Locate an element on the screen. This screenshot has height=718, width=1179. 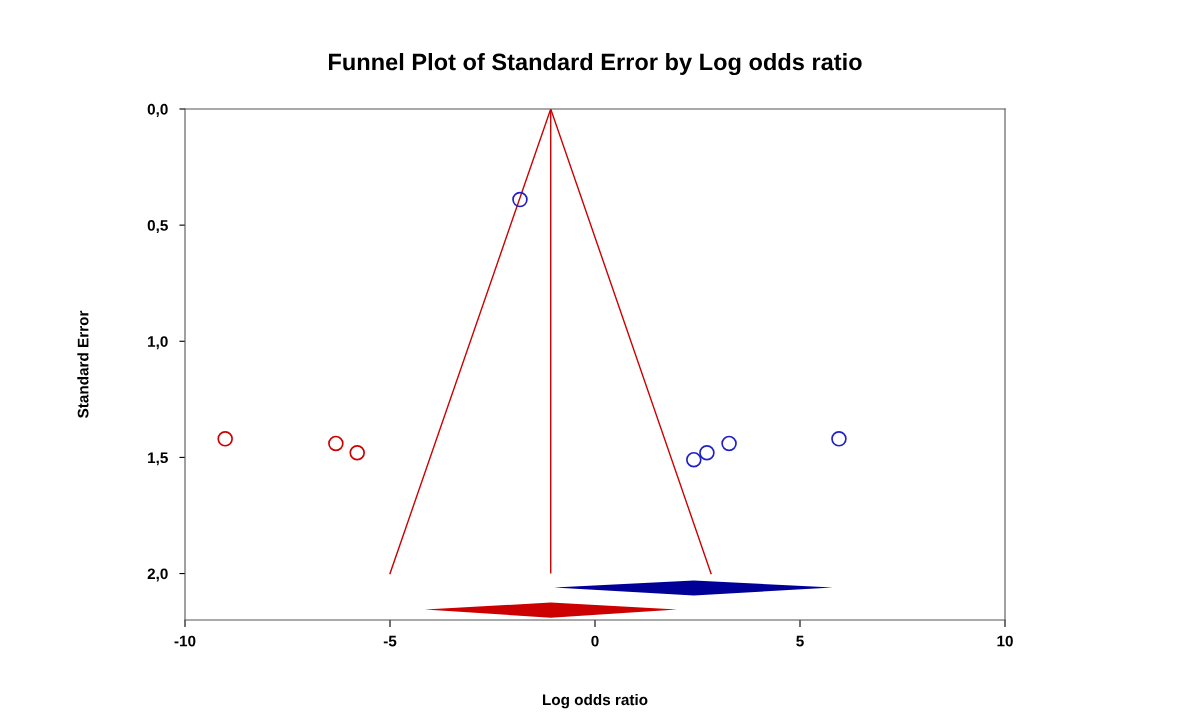
x-axis-title: Log odds ratio is located at coordinates (595, 701).